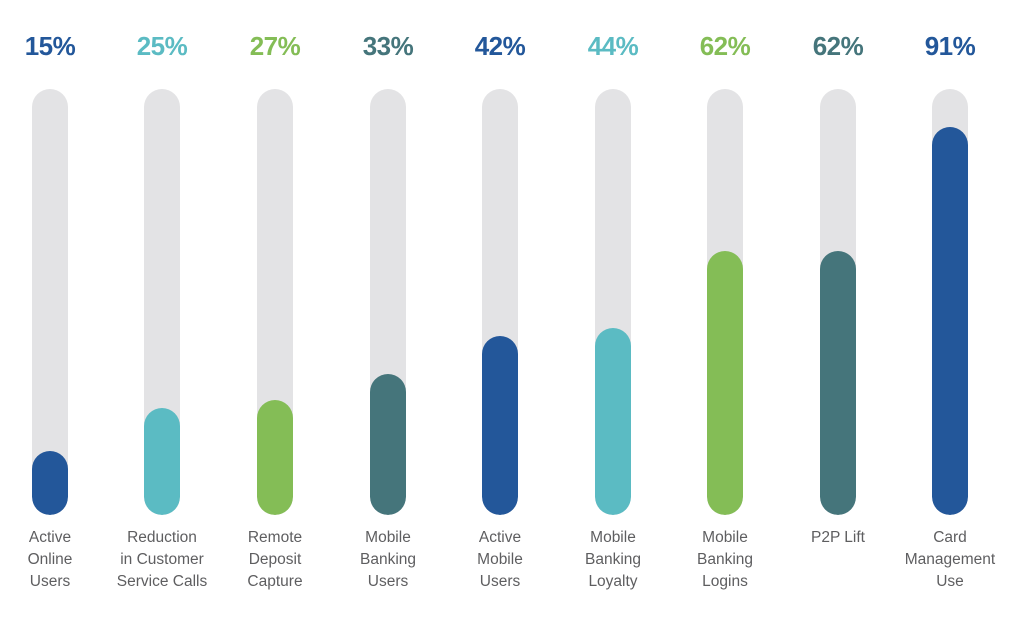 The height and width of the screenshot is (619, 1024). I want to click on value-label: 42%, so click(500, 46).